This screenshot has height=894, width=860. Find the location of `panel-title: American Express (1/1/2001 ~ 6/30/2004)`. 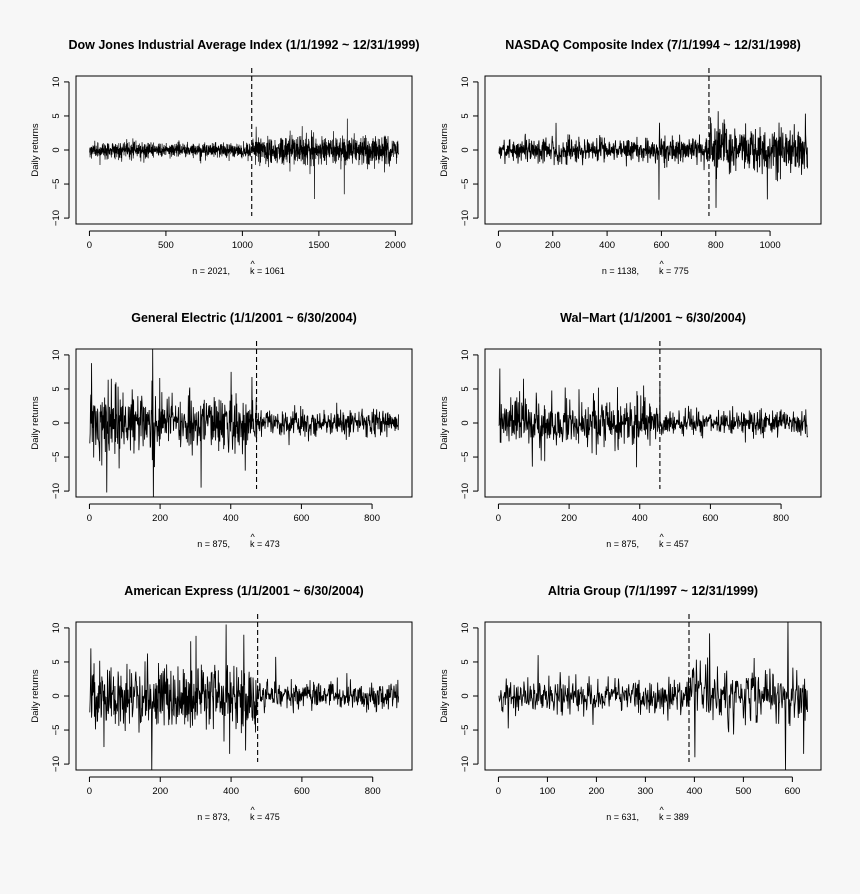

panel-title: American Express (1/1/2001 ~ 6/30/2004) is located at coordinates (243, 591).